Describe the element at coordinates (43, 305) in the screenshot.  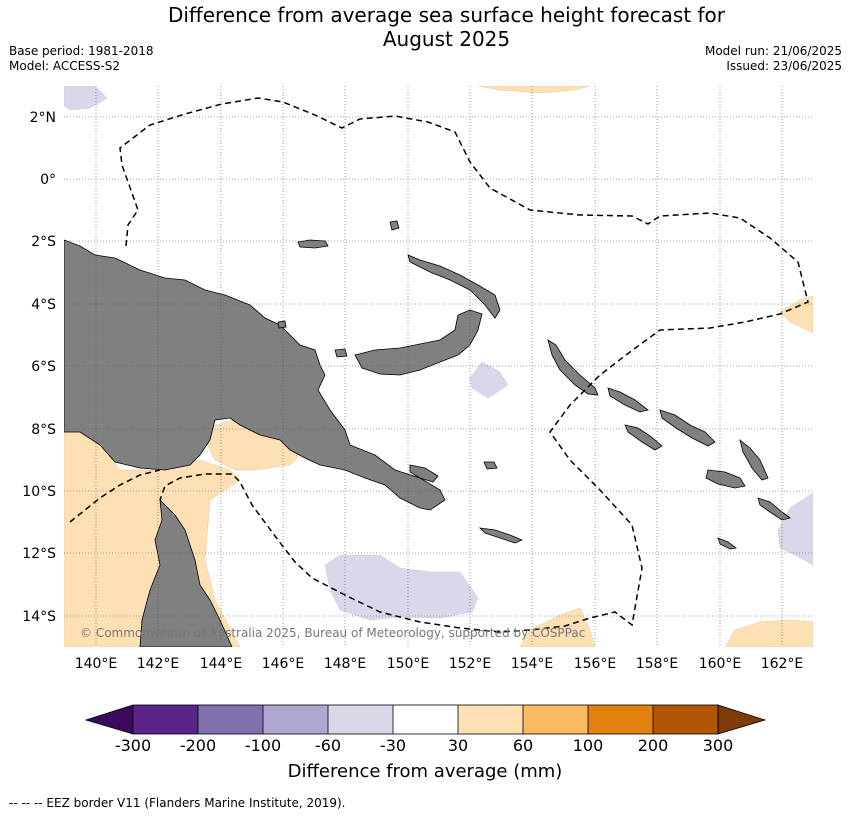
I see `lat-tick-4s: 4°S` at that location.